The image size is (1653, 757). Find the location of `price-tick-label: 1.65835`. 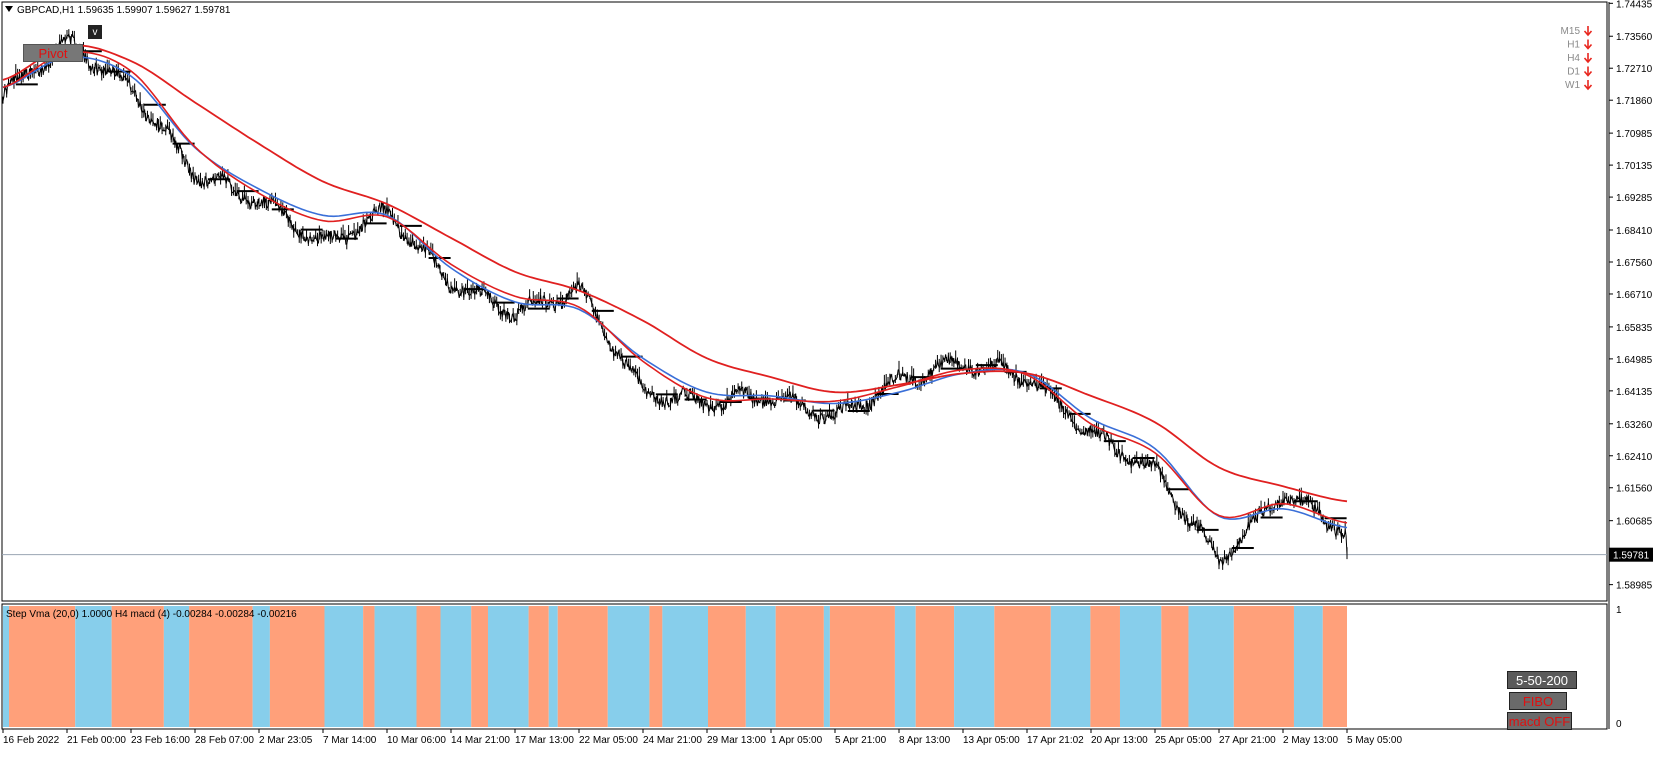

price-tick-label: 1.65835 is located at coordinates (1634, 328).